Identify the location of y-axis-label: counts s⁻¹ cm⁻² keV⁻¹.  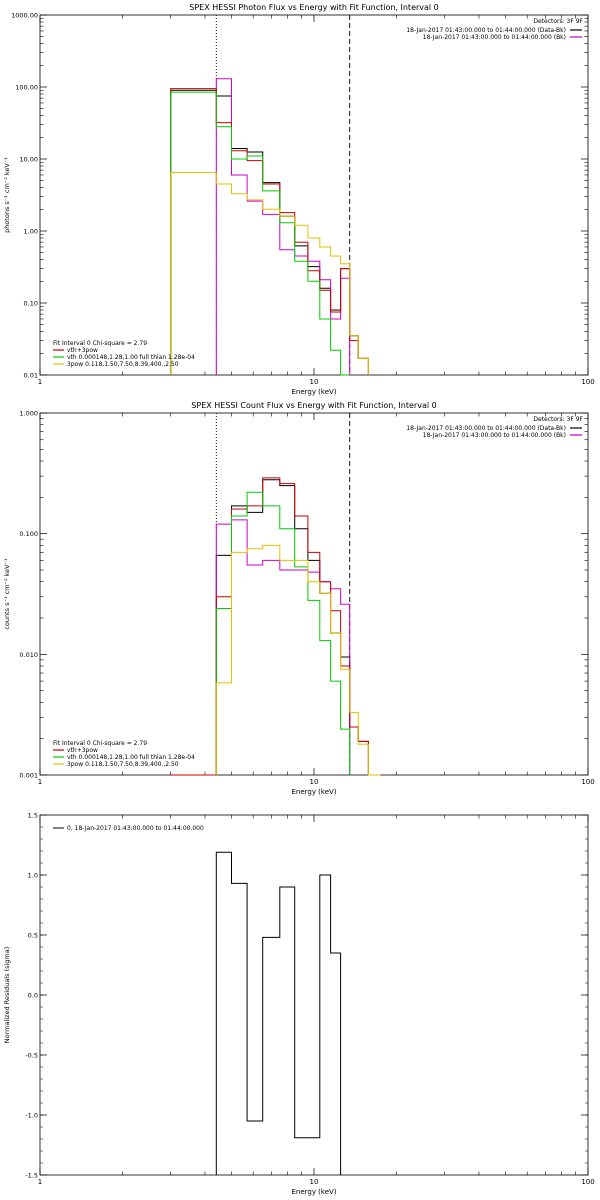
(7, 594).